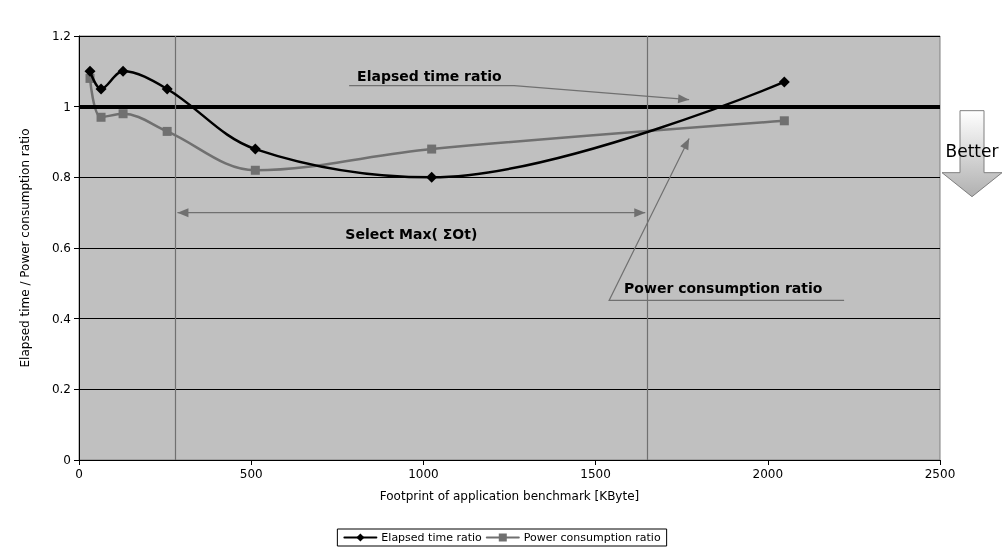  I want to click on y-tick-label: 0, so click(67, 460).